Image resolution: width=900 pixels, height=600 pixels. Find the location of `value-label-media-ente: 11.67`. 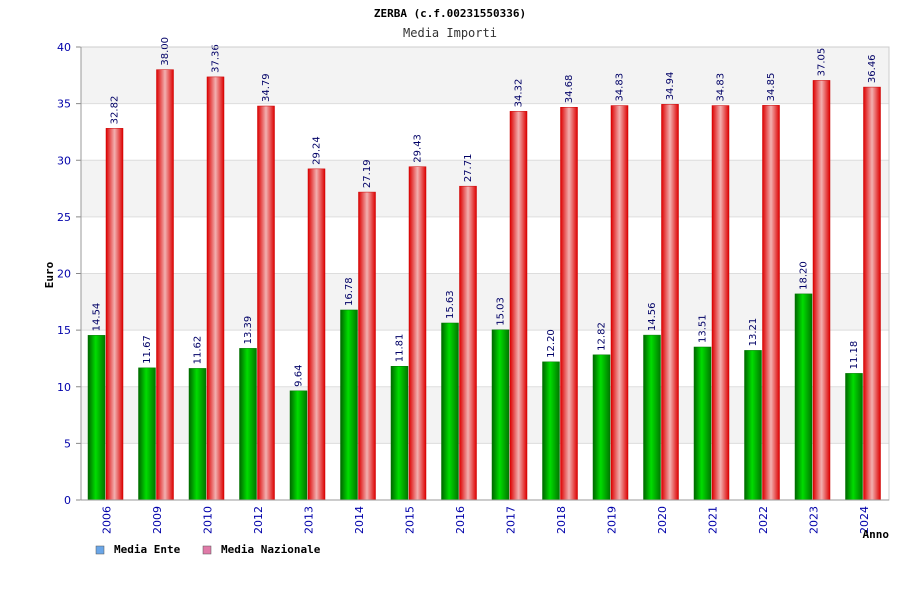

value-label-media-ente: 11.67 is located at coordinates (147, 349).